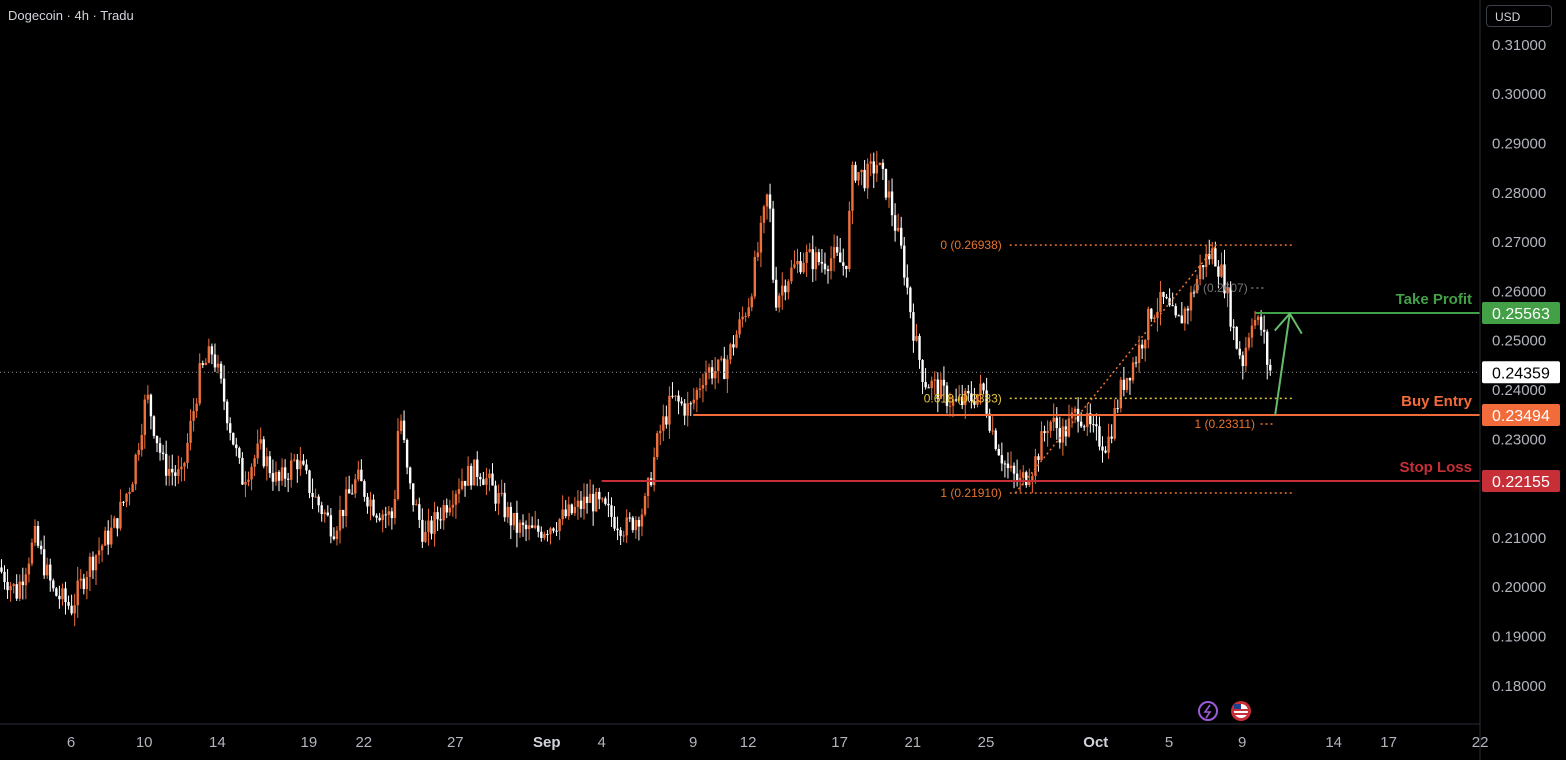  I want to click on fib-level-label: 1 (0.21910), so click(970, 493).